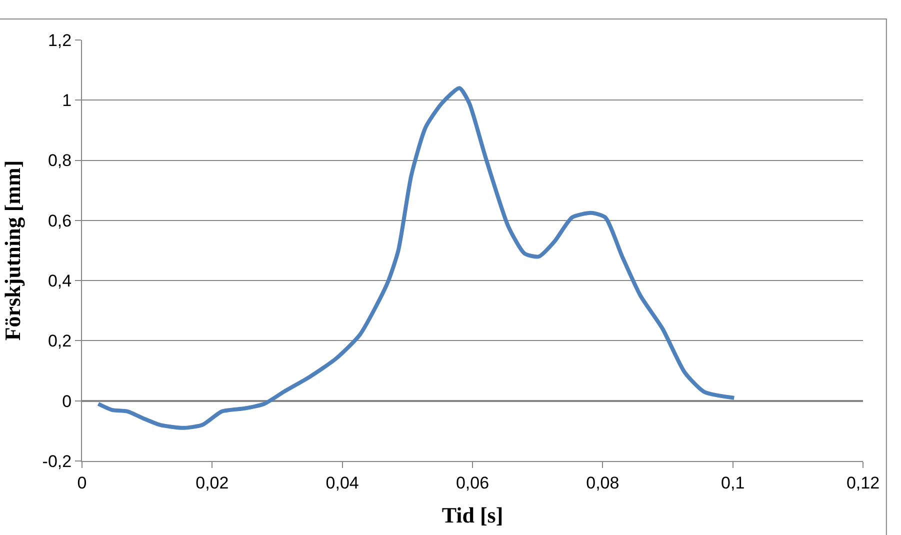  I want to click on x-axis-title: Tid [s], so click(473, 515).